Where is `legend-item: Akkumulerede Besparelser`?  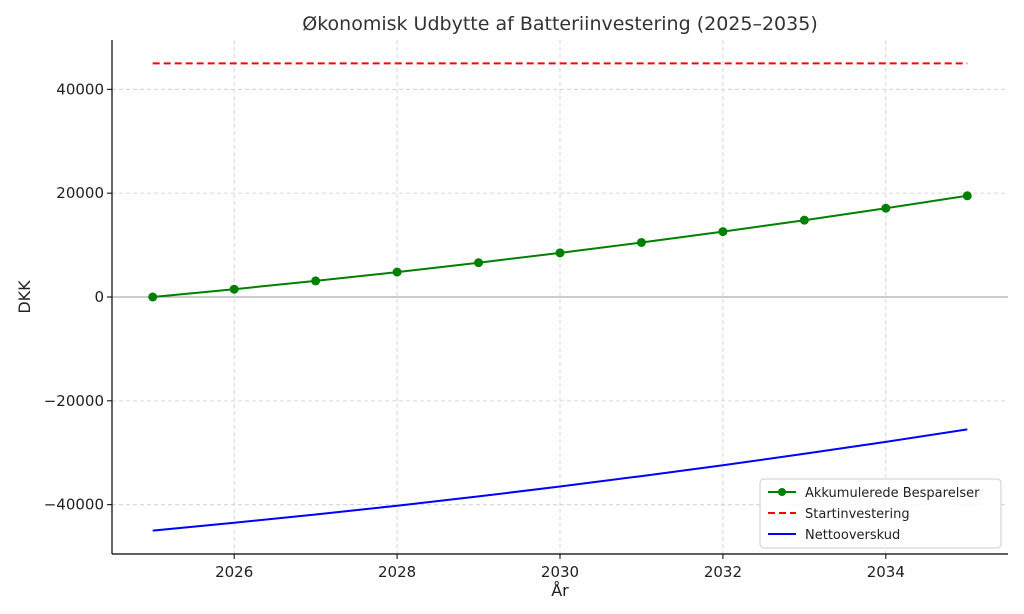
legend-item: Akkumulerede Besparelser is located at coordinates (874, 493).